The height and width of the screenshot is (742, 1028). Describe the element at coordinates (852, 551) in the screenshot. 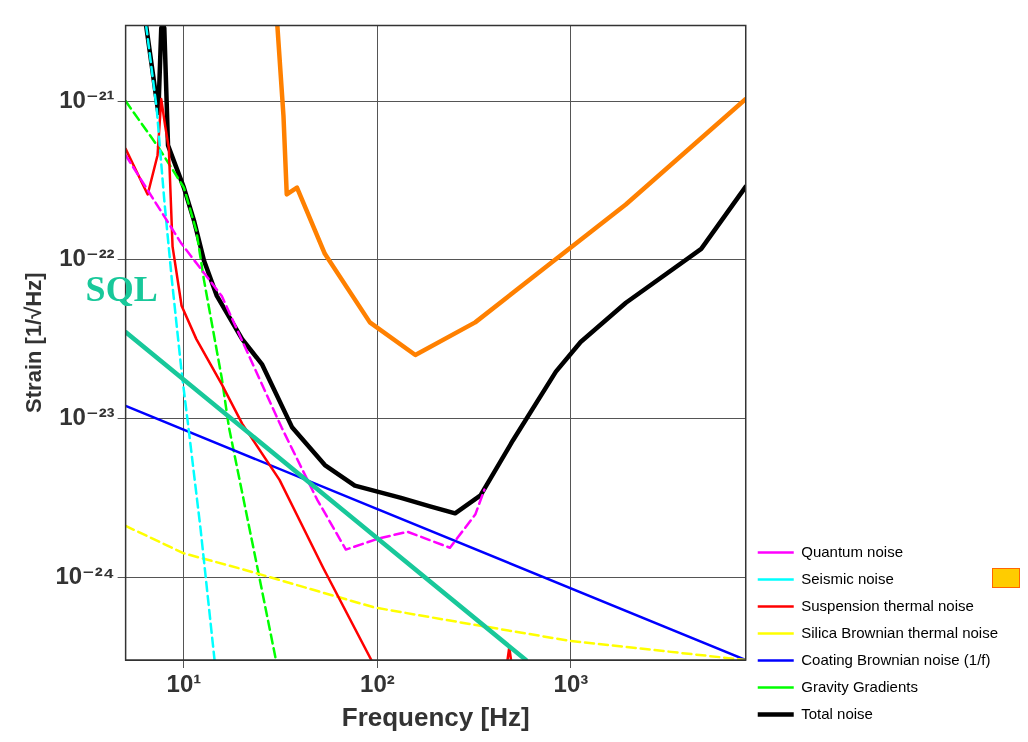

I see `legend-label: Quantum noise` at that location.